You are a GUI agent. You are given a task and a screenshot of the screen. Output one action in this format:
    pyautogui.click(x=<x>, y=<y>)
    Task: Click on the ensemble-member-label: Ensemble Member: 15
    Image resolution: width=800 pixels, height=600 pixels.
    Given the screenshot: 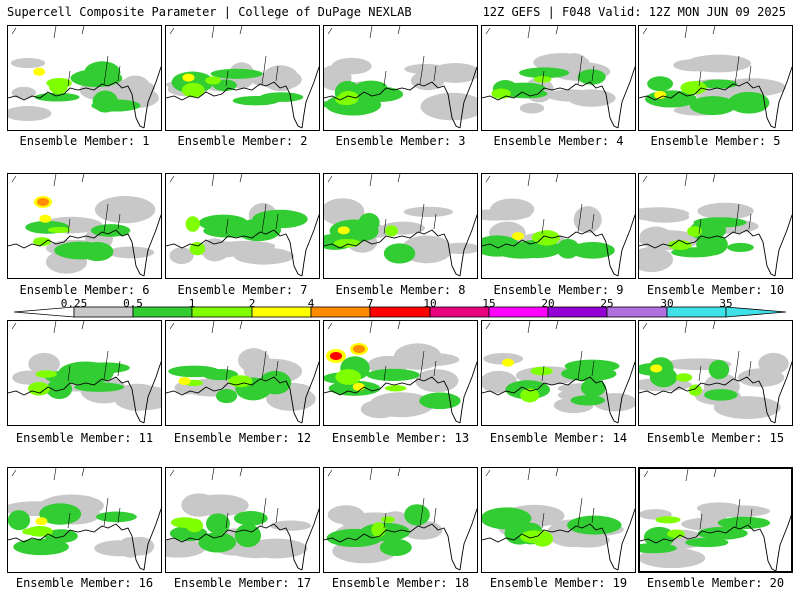 What is the action you would take?
    pyautogui.click(x=715, y=438)
    